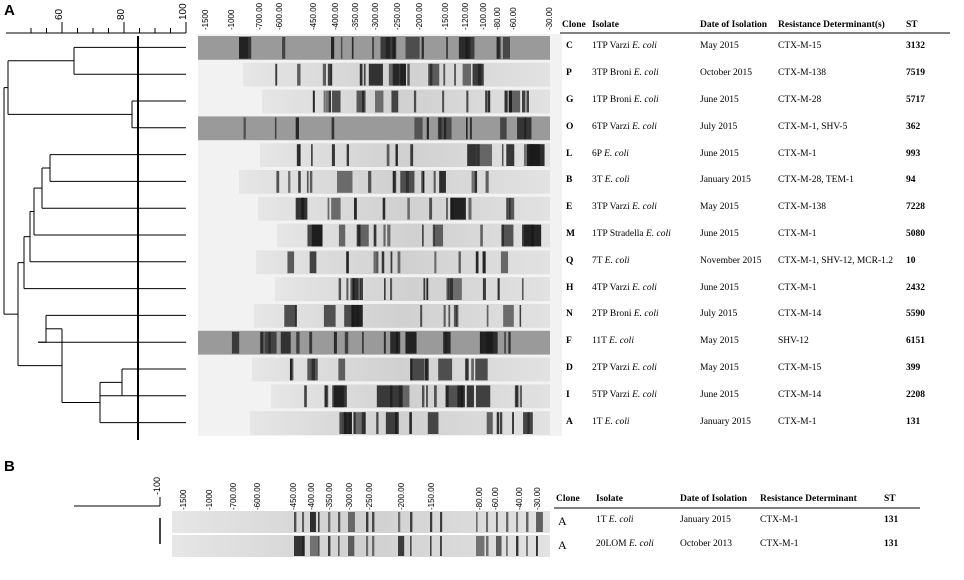 Image resolution: width=964 pixels, height=580 pixels. I want to click on table-st: 362, so click(913, 126).